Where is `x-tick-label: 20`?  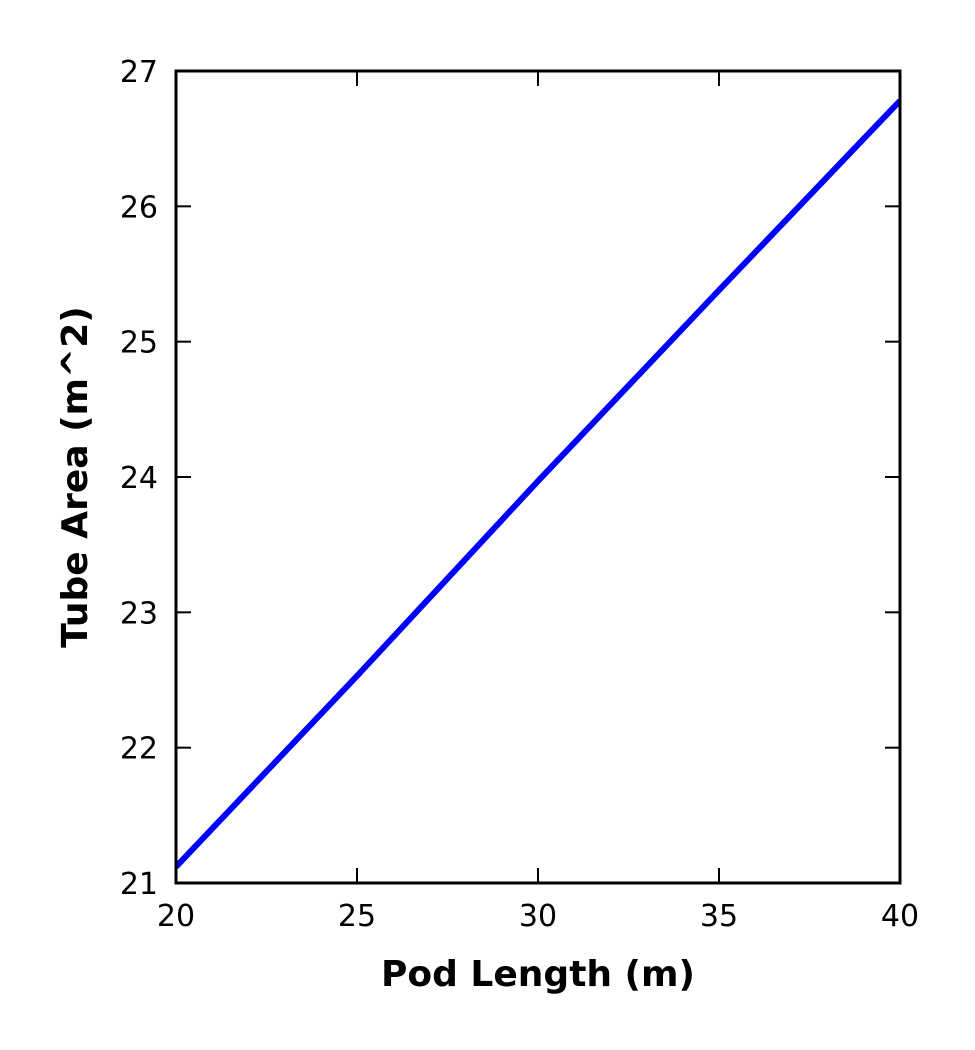
x-tick-label: 20 is located at coordinates (176, 916).